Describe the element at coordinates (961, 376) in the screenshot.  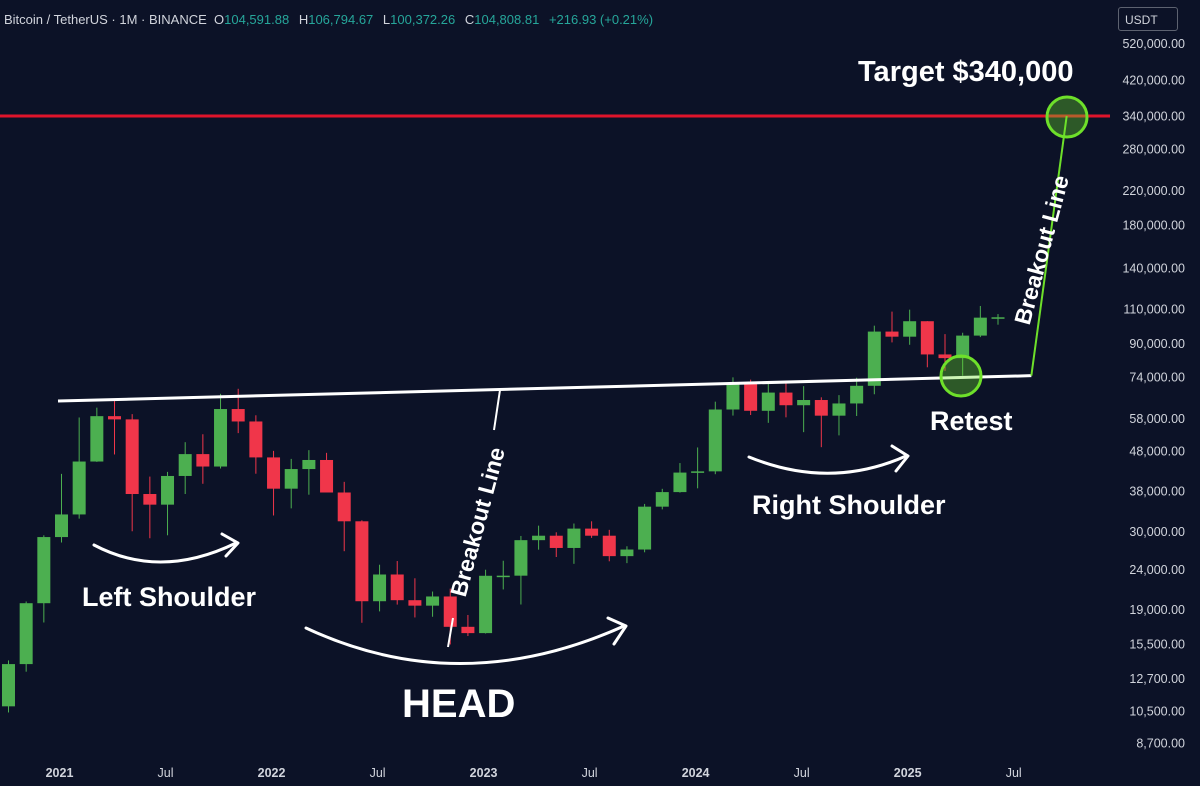
I see `retest-circle` at that location.